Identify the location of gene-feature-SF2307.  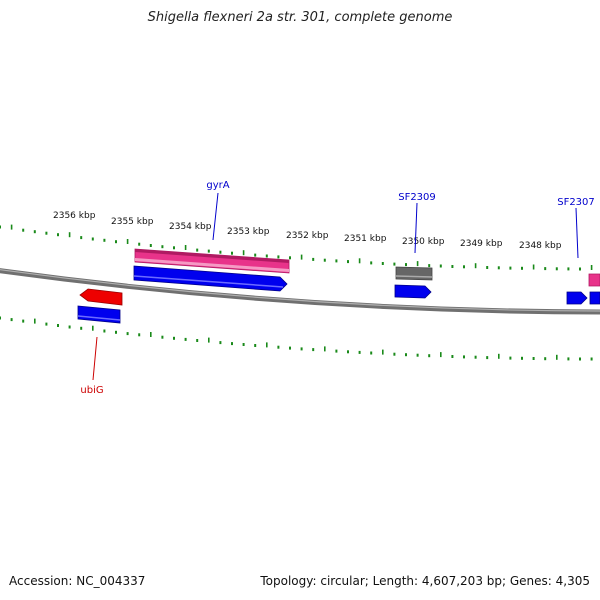
(594, 280).